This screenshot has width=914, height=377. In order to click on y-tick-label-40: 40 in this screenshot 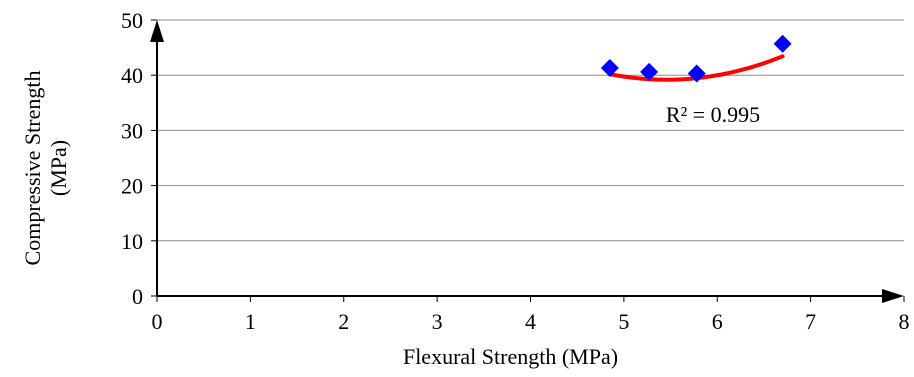, I will do `click(132, 75)`.